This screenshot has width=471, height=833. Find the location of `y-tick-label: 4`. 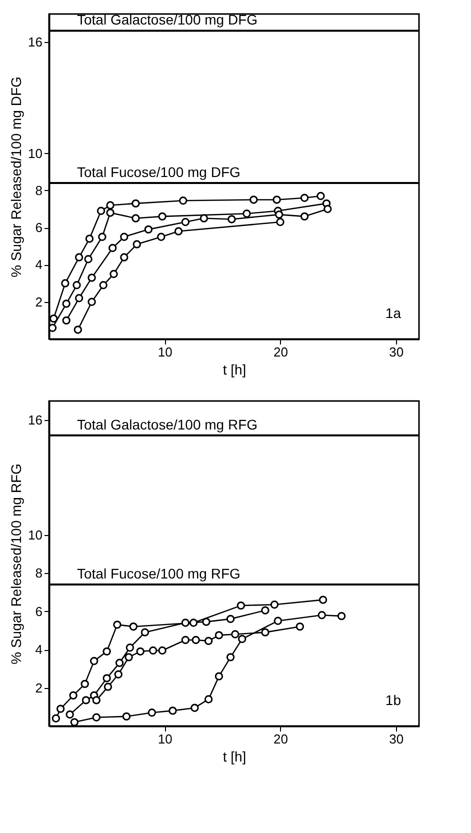

y-tick-label: 4 is located at coordinates (38, 650).